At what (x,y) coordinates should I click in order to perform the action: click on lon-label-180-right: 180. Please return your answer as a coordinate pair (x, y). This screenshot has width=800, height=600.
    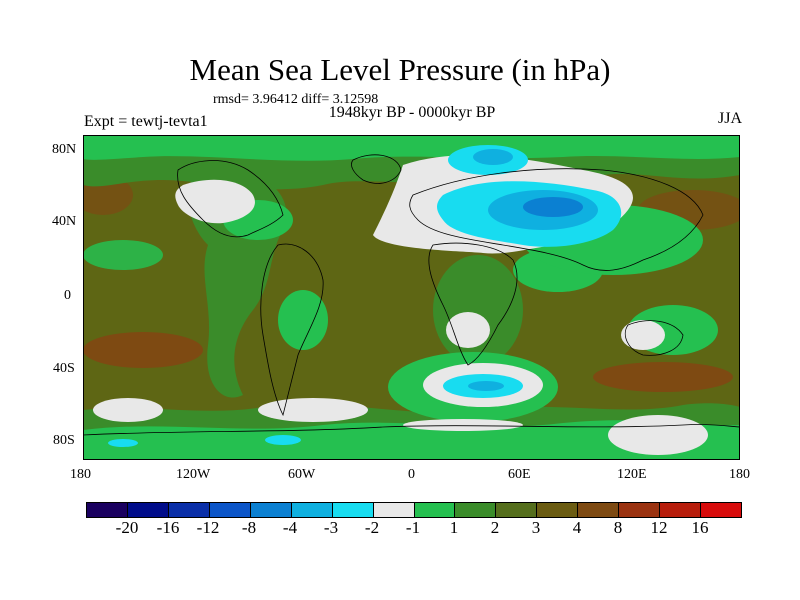
    Looking at the image, I should click on (739, 474).